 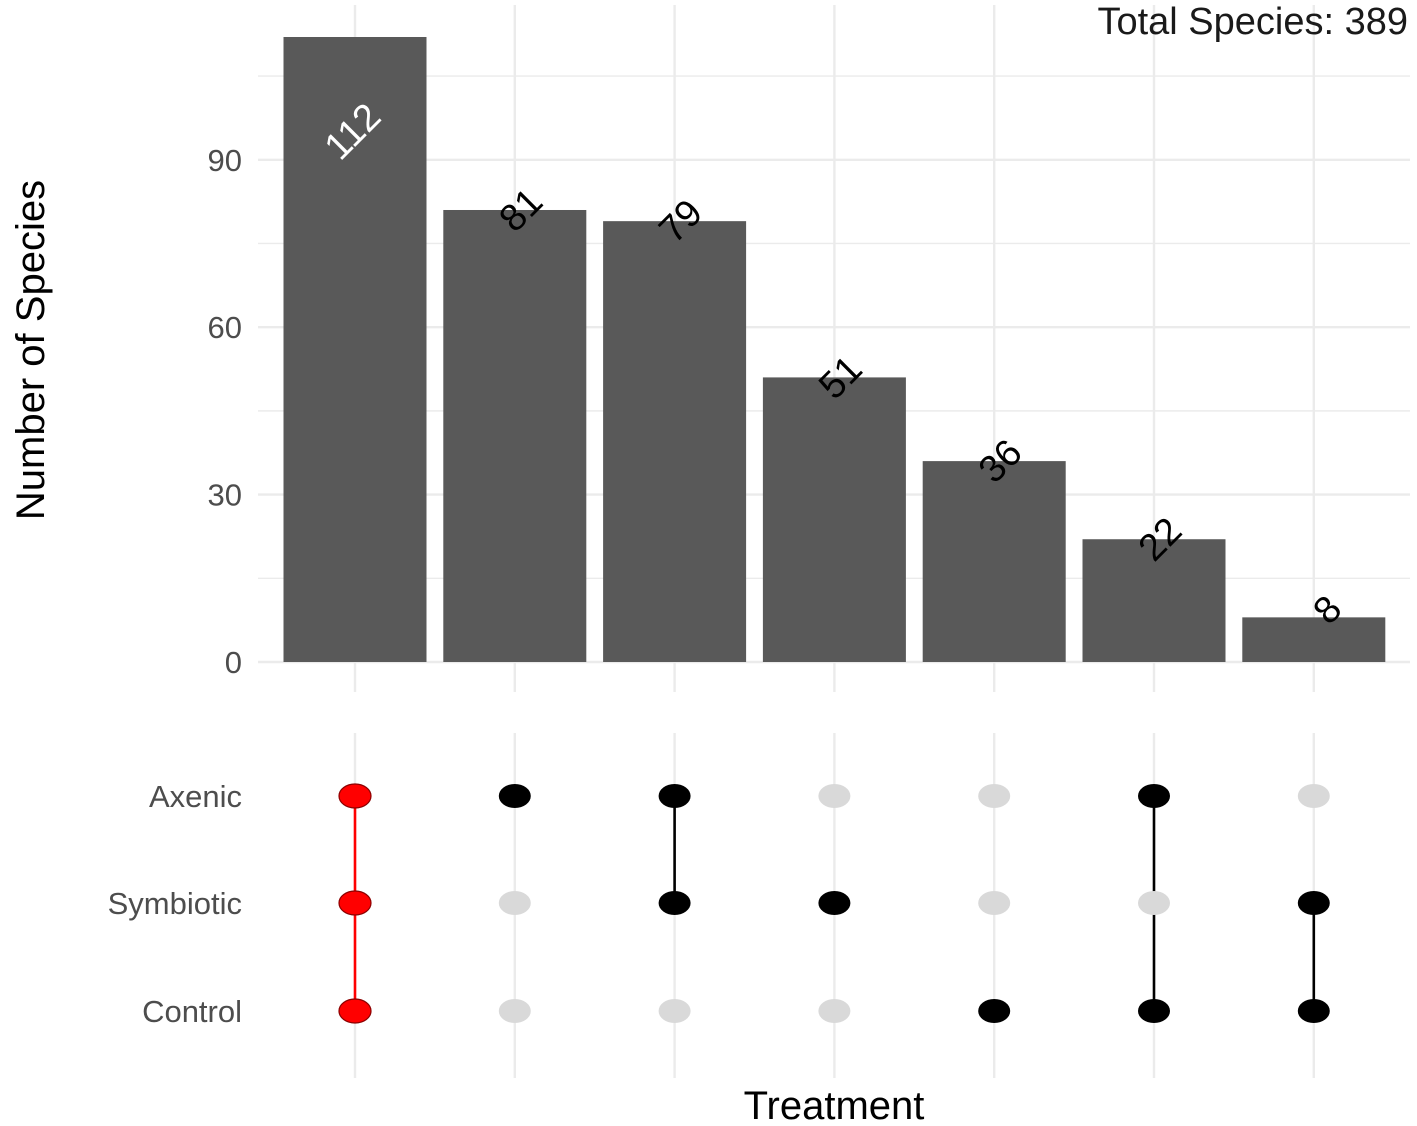 I want to click on y-tick-label: 60, so click(x=225, y=327).